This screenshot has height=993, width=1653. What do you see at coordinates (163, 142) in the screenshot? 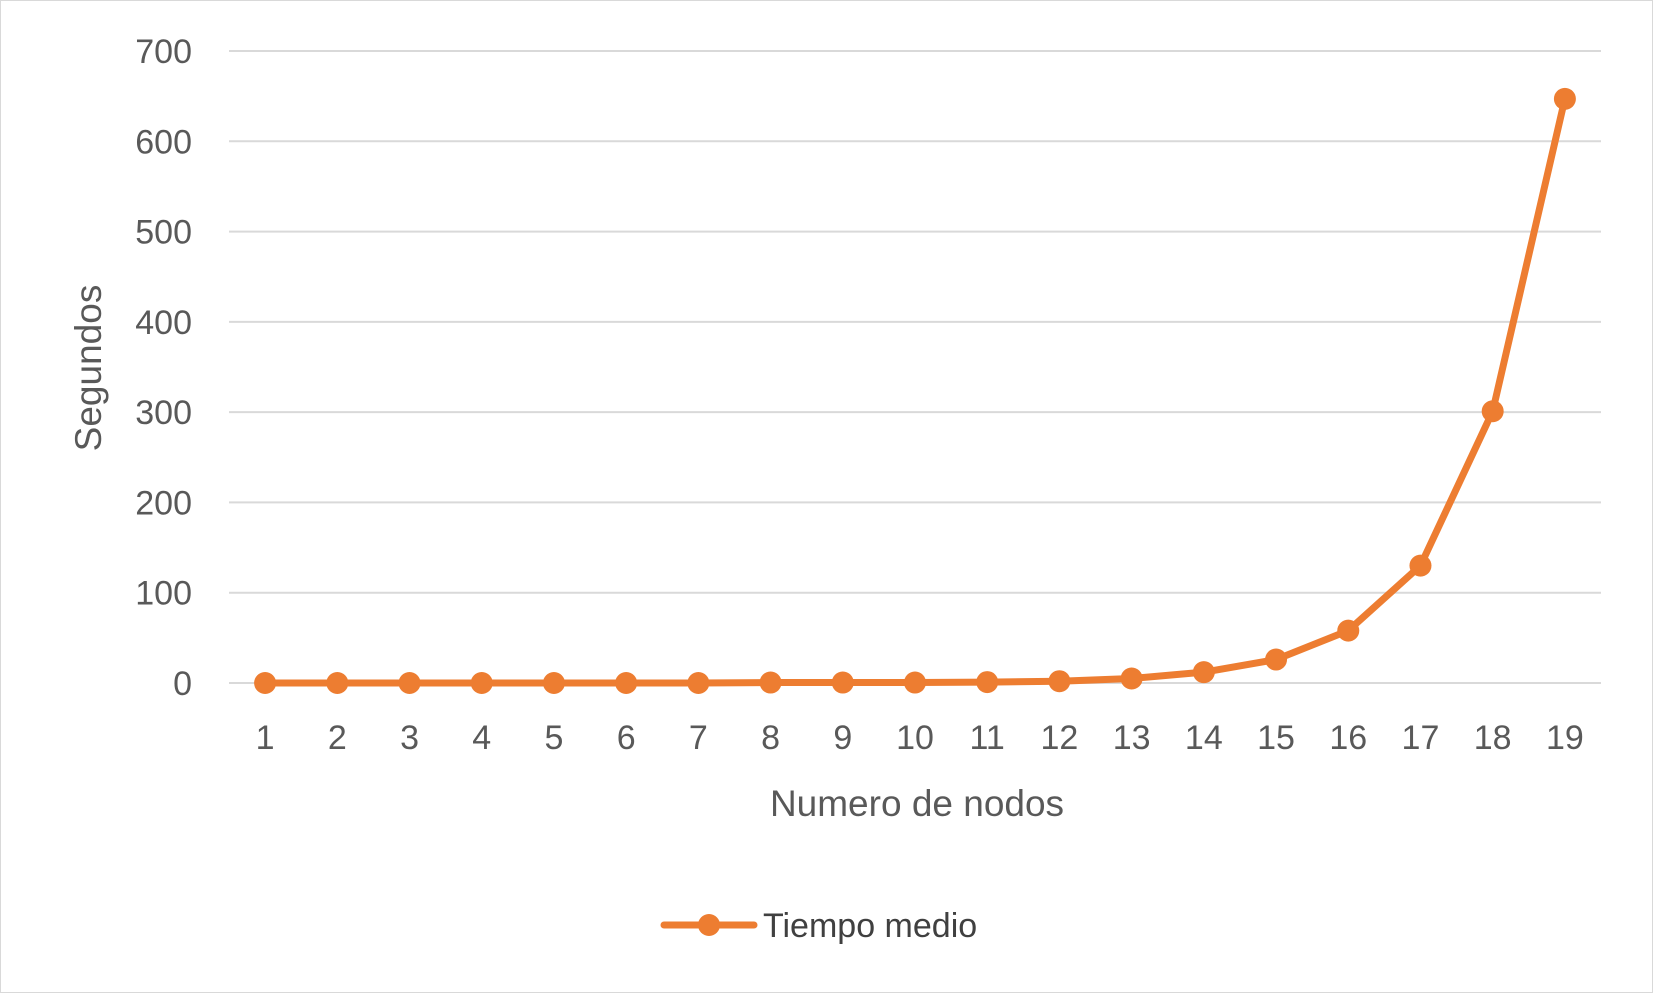
I see `y-tick-label-600: 600` at bounding box center [163, 142].